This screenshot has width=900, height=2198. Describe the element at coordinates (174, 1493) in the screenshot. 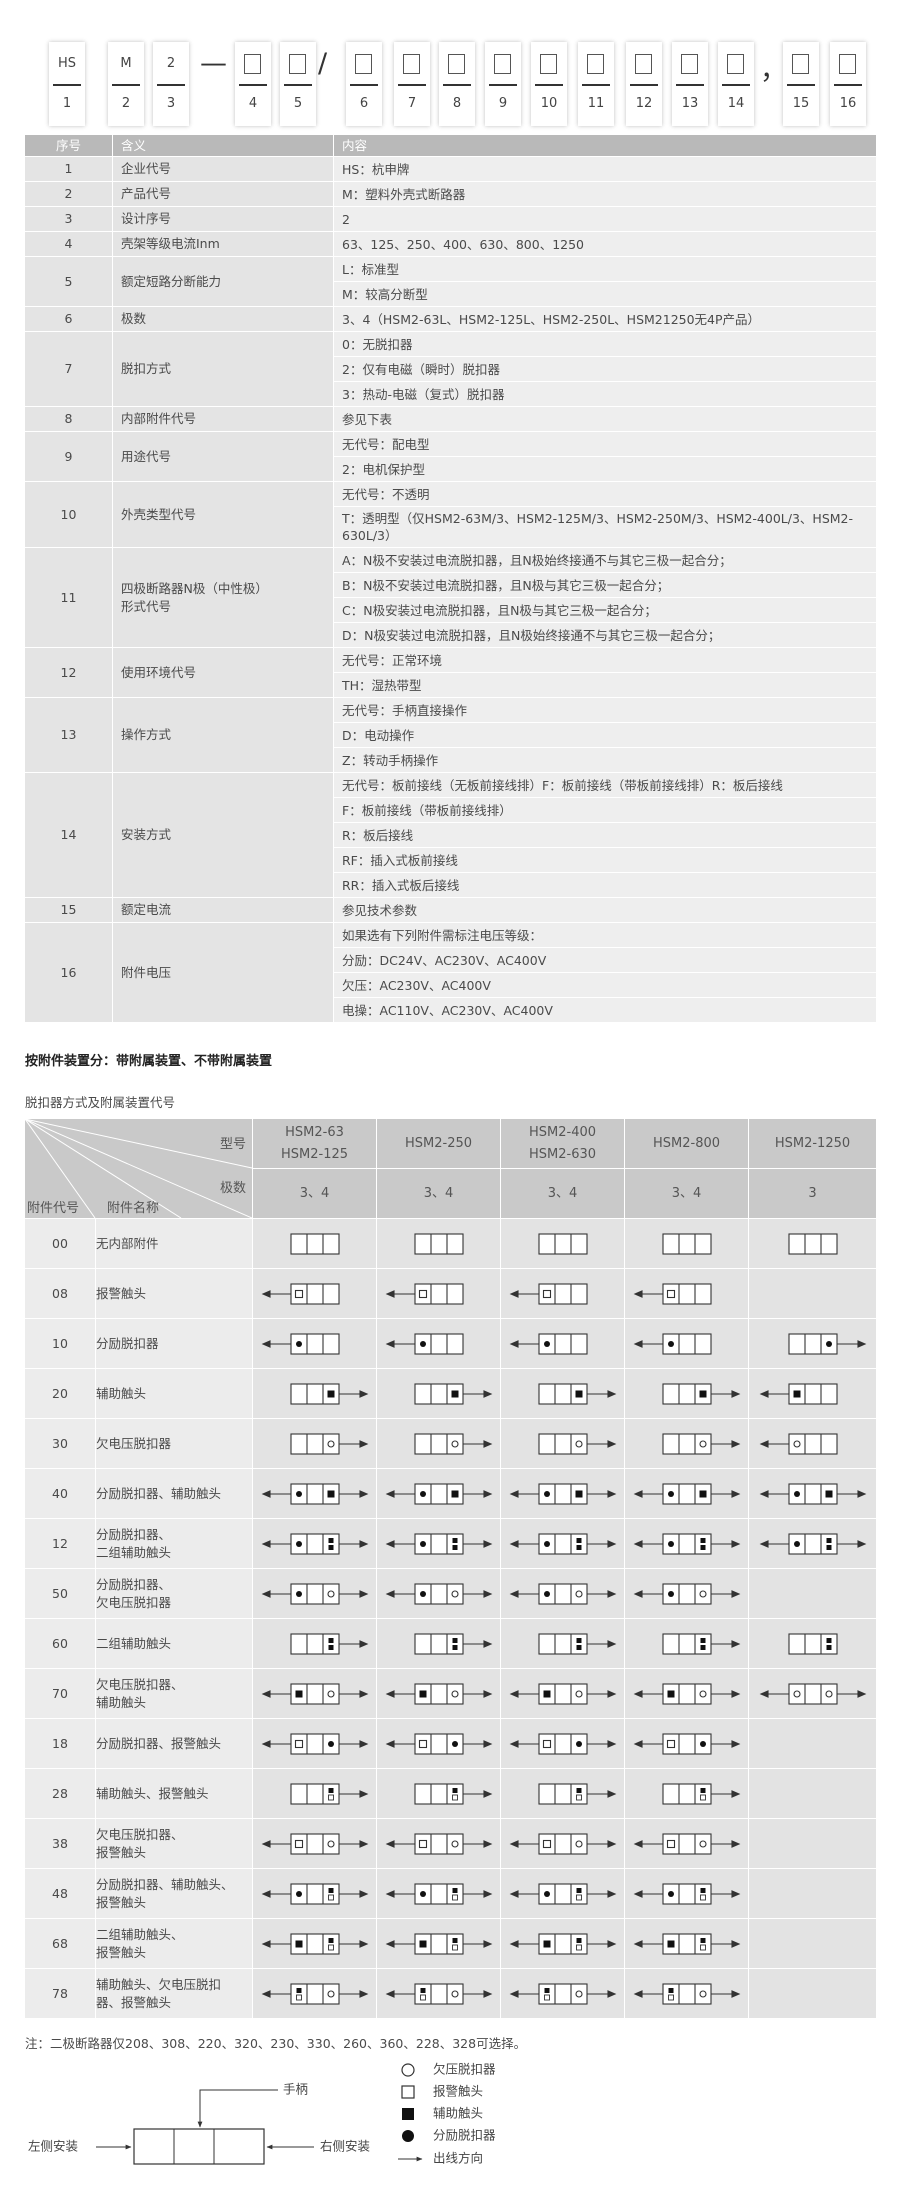

I see `accessory-name: 分励脱扣器、辅助触头` at that location.